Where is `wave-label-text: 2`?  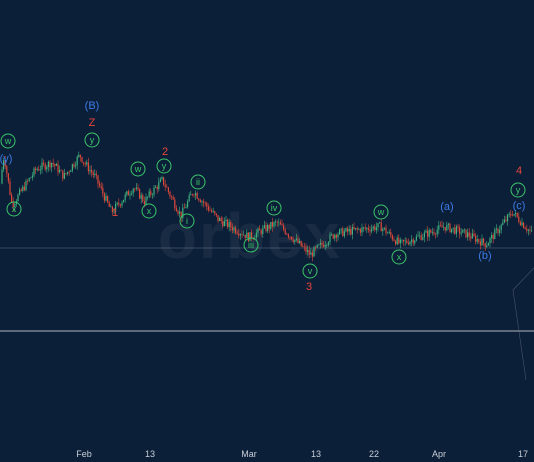 wave-label-text: 2 is located at coordinates (165, 152).